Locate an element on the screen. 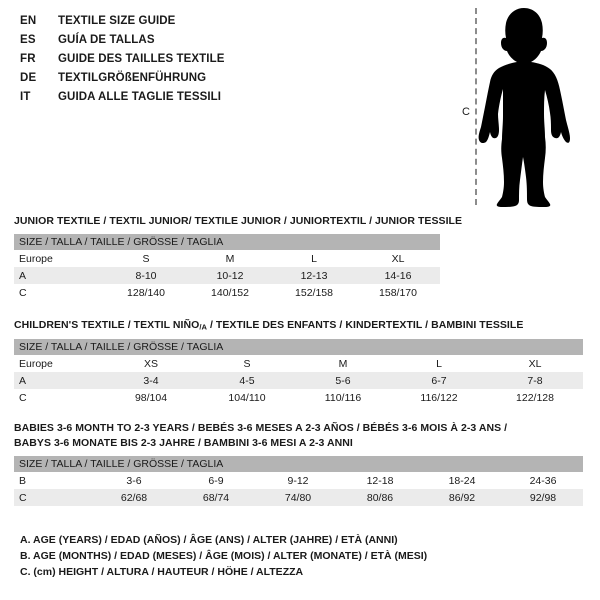  height-measurement-figure: C is located at coordinates (525, 106).